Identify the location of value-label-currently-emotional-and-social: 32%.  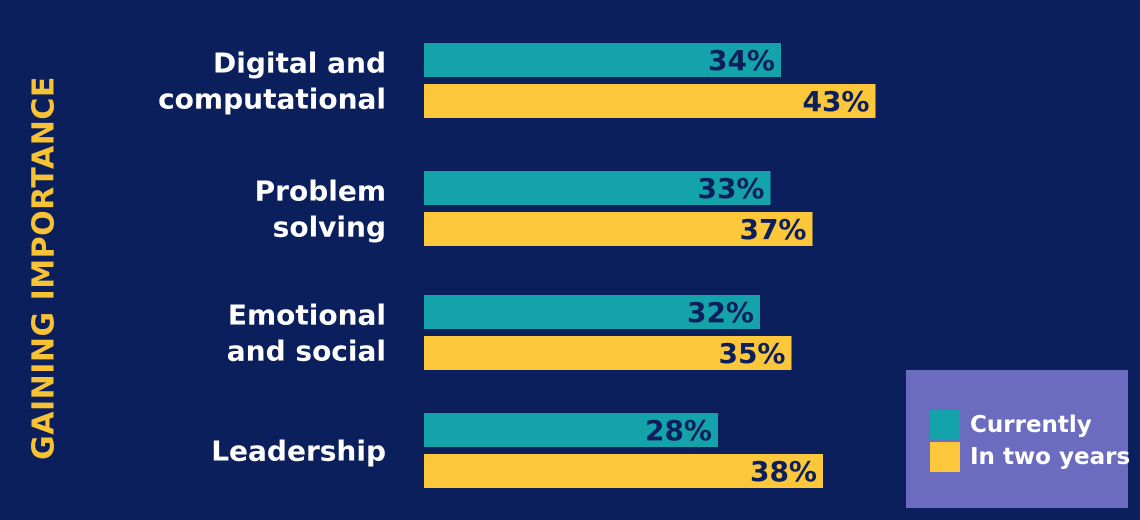
(720, 312).